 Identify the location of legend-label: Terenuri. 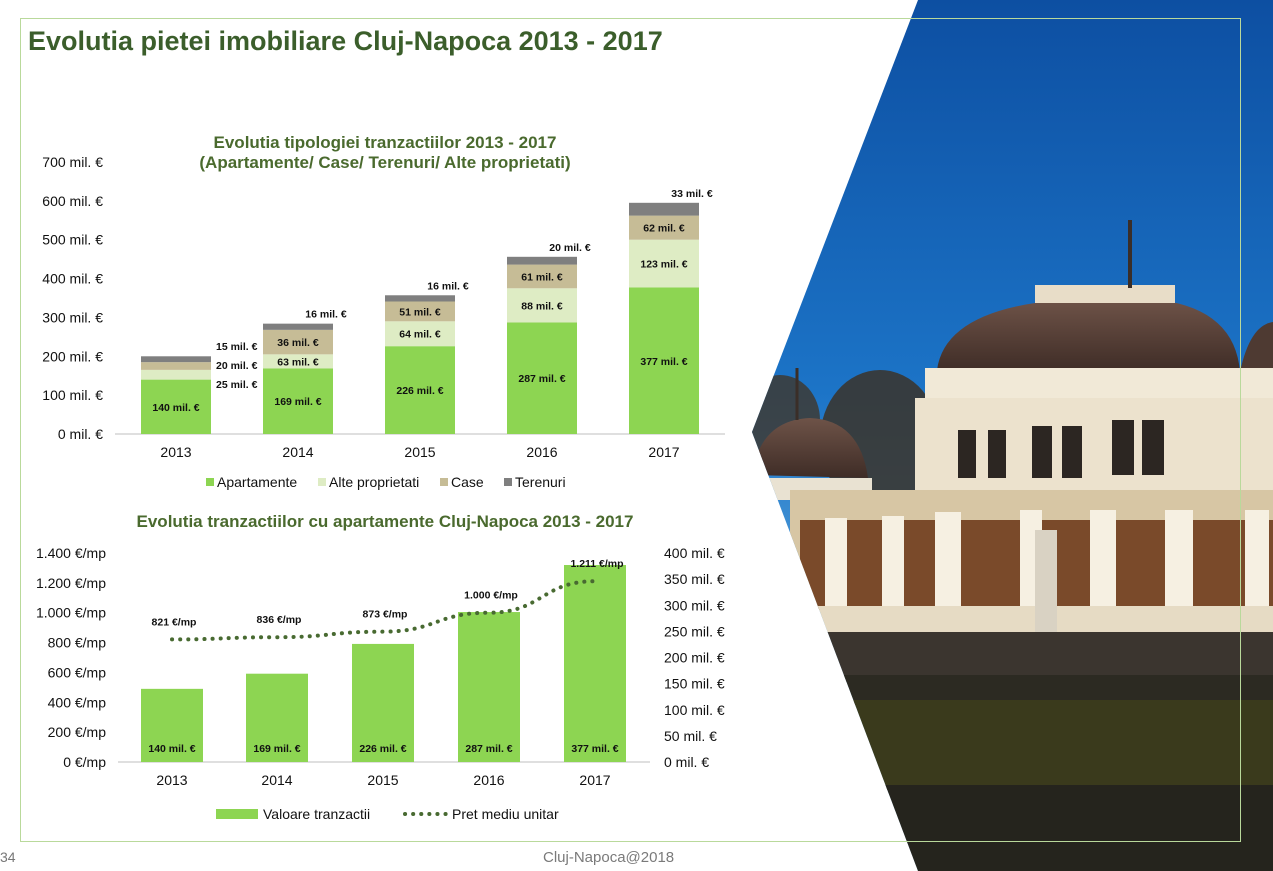
(540, 482).